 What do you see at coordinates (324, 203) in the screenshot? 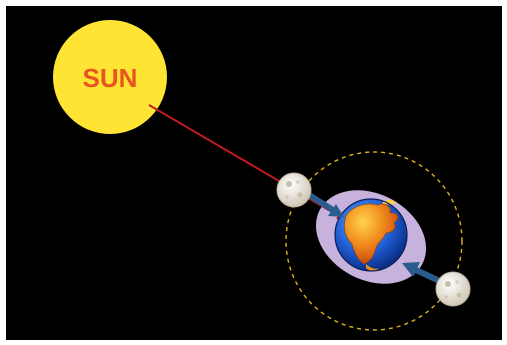
I see `moon-gravity-arrow-upper` at bounding box center [324, 203].